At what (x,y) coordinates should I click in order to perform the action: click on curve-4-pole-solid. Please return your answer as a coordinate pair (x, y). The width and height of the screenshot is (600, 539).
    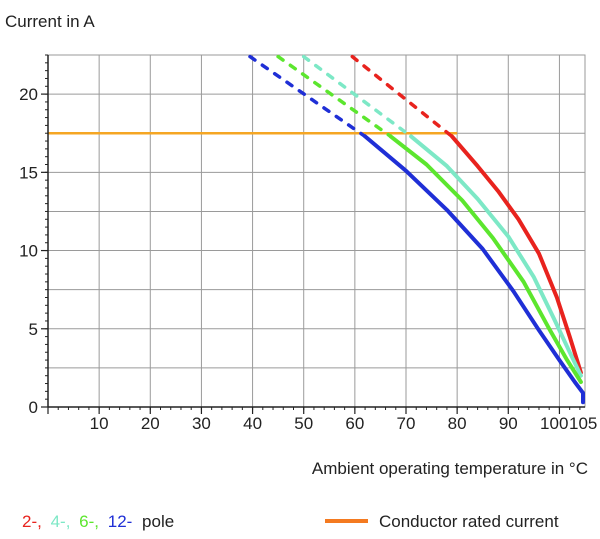
    Looking at the image, I should click on (496, 256).